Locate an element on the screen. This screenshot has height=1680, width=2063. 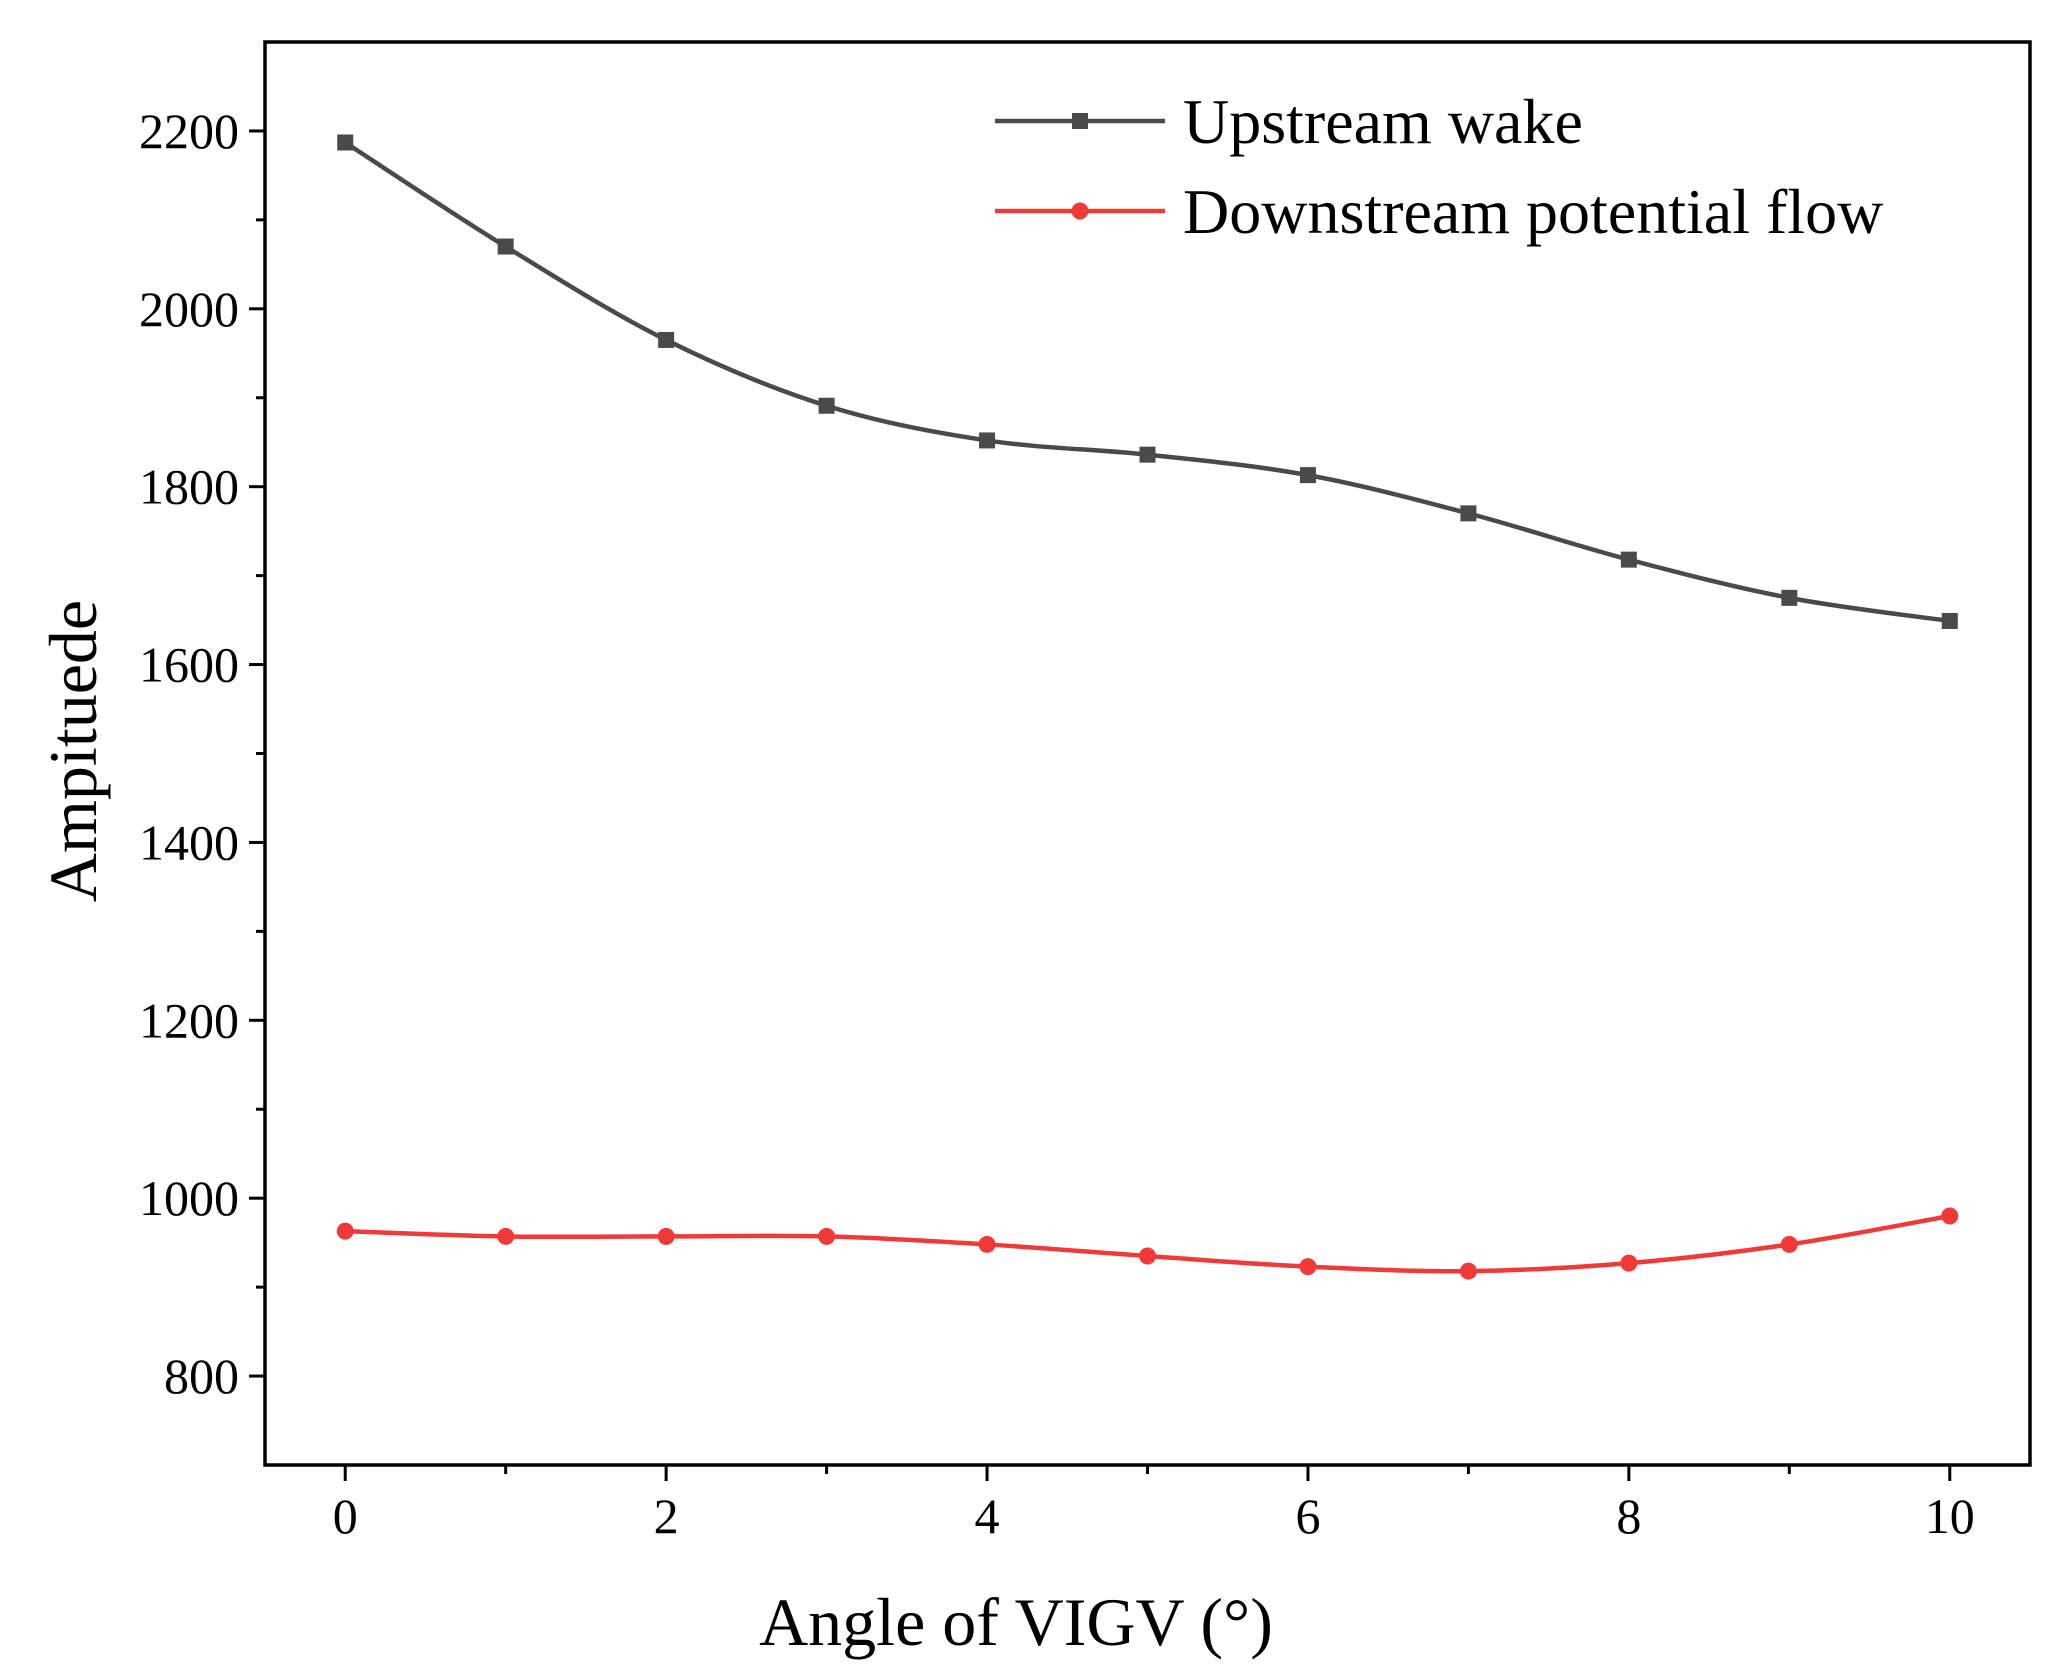
series-downstream-potential-flow is located at coordinates (1147, 1243).